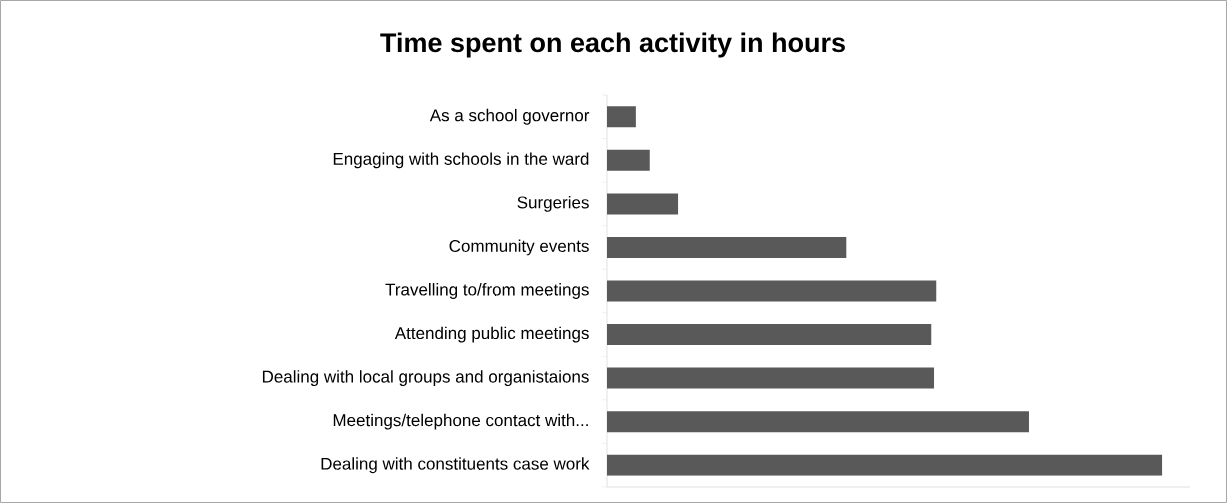  Describe the element at coordinates (612, 45) in the screenshot. I see `chart-title: Time spent on each activity in hours` at that location.